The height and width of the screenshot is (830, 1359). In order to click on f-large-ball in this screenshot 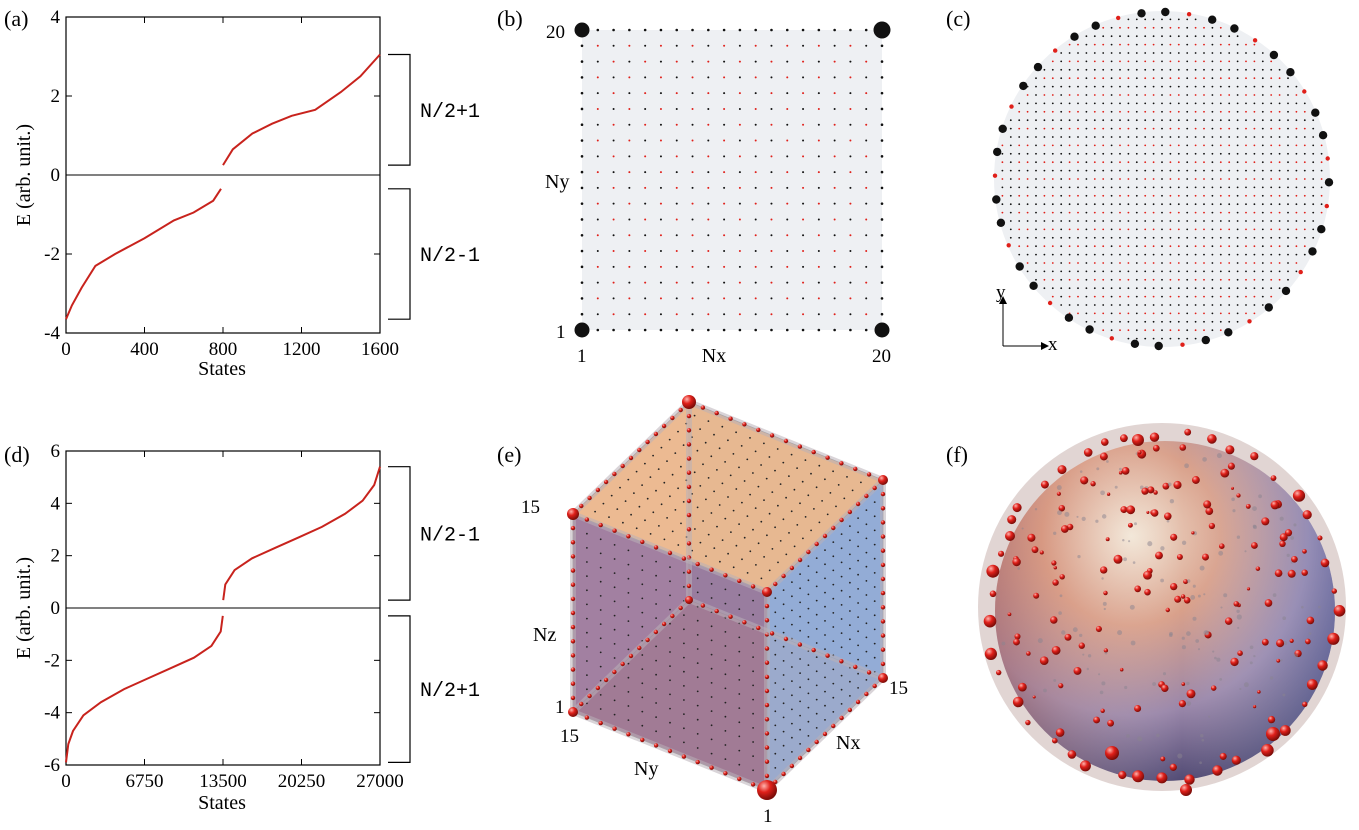, I will do `click(1010, 536)`.